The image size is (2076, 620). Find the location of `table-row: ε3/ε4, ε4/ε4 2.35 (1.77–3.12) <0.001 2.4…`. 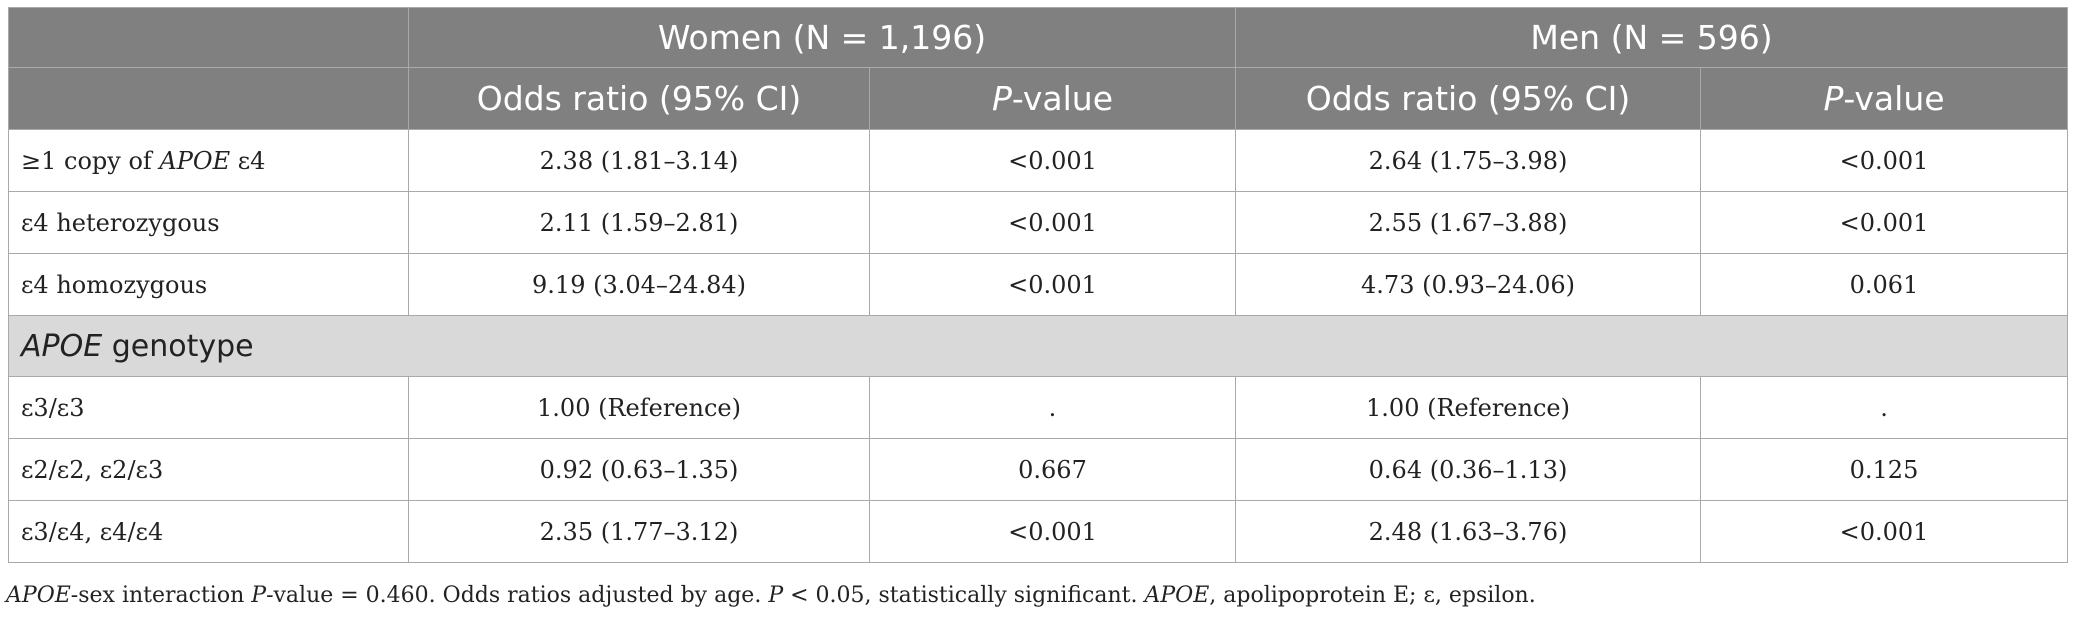

table-row: ε3/ε4, ε4/ε4 2.35 (1.77–3.12) <0.001 2.4… is located at coordinates (1038, 531).